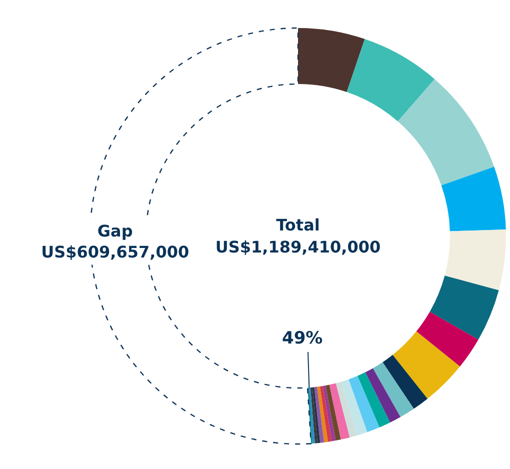  Describe the element at coordinates (115, 252) in the screenshot. I see `data-label: US$609,657,000` at that location.